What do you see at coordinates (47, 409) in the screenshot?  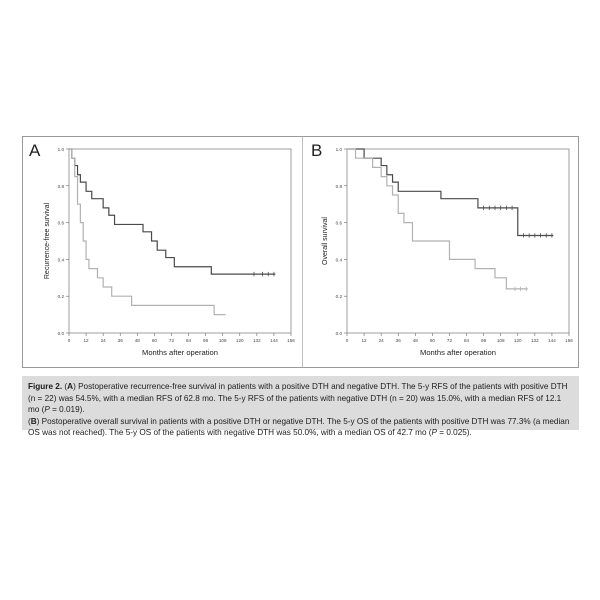 I see `caption-p1-p: P` at bounding box center [47, 409].